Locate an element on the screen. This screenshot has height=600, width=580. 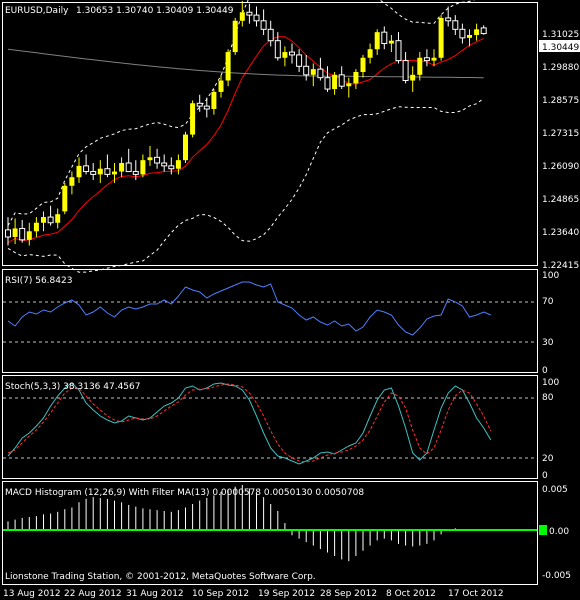
macd-histogram is located at coordinates (270, 523).